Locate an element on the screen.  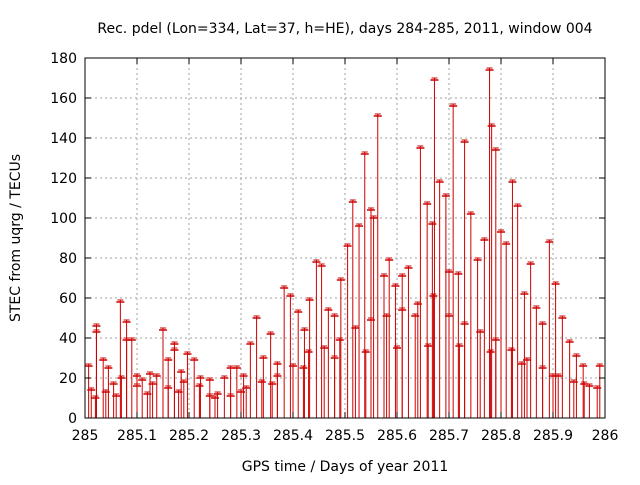
x-tick-label: 285.3 is located at coordinates (241, 436).